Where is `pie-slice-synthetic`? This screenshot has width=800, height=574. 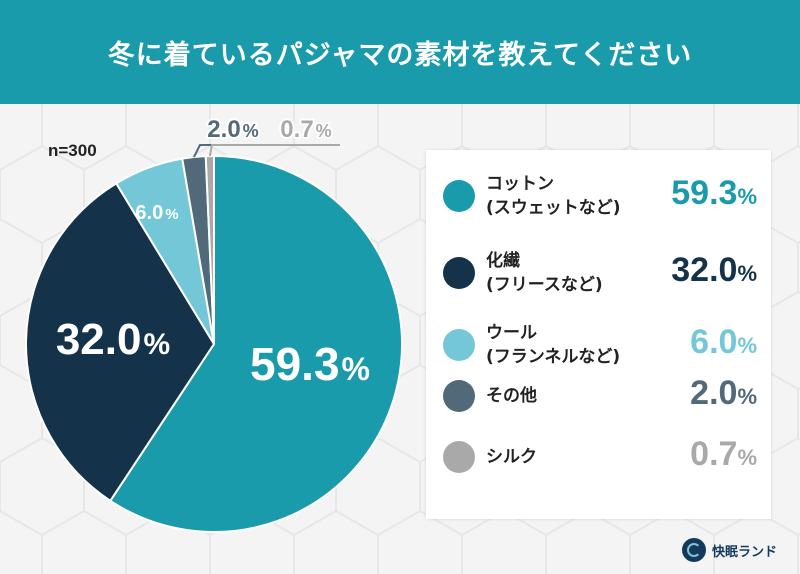 pie-slice-synthetic is located at coordinates (120, 342).